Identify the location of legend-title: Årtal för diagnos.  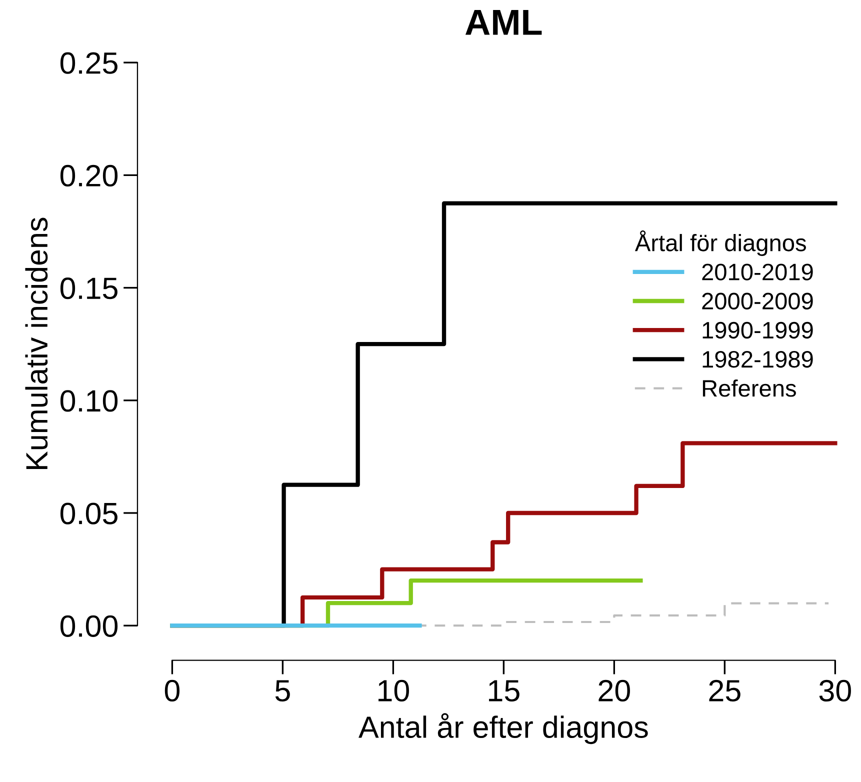
(720, 243).